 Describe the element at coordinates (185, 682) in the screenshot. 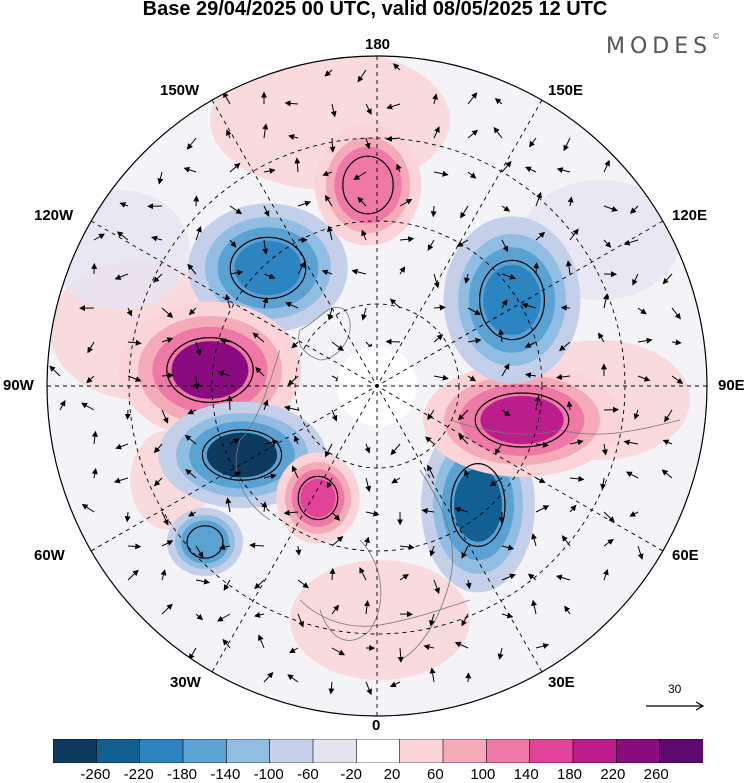

I see `lon-label-30w: 30W` at that location.